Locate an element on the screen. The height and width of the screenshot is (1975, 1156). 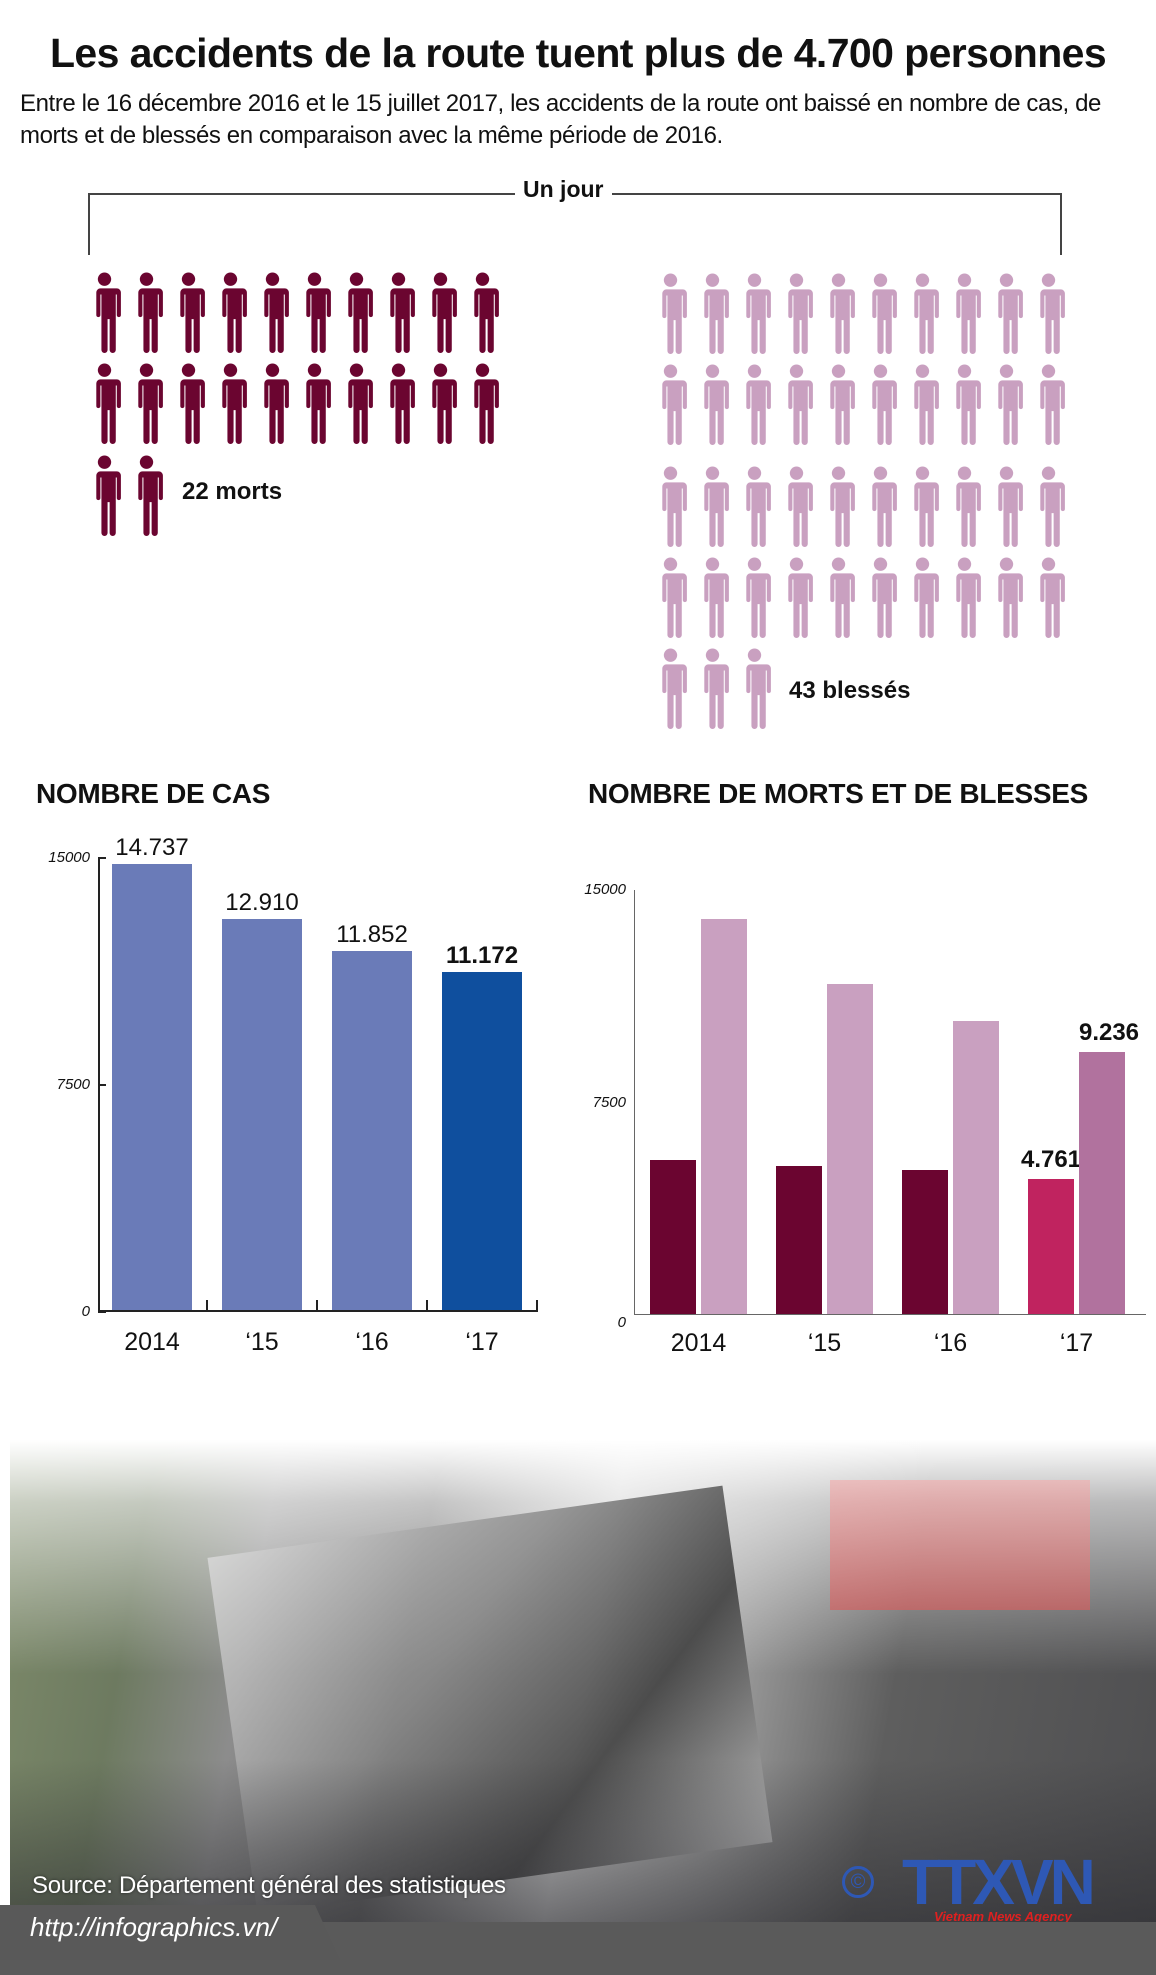
bar-value-label: 11.172 is located at coordinates (482, 955).